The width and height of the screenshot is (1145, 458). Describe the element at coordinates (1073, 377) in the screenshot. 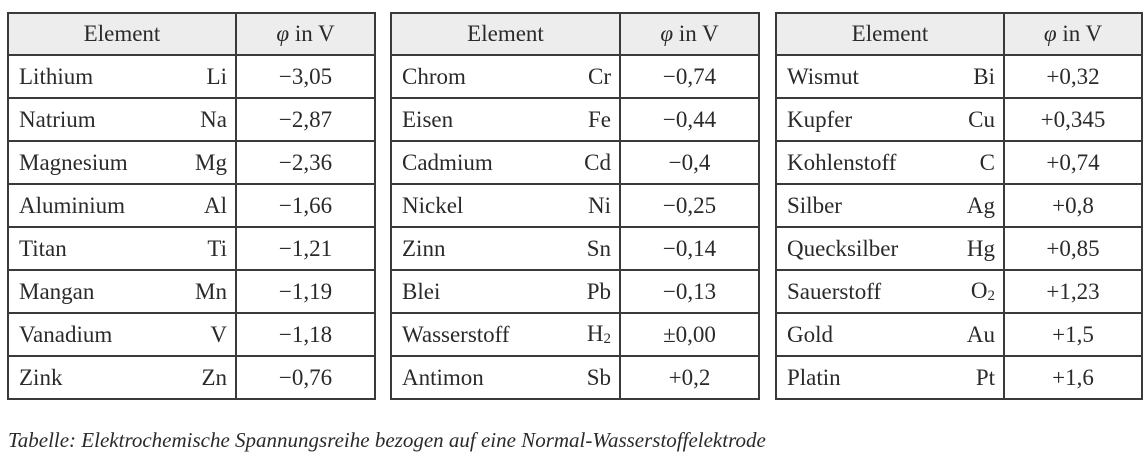

I see `potential-value: +1,6` at that location.